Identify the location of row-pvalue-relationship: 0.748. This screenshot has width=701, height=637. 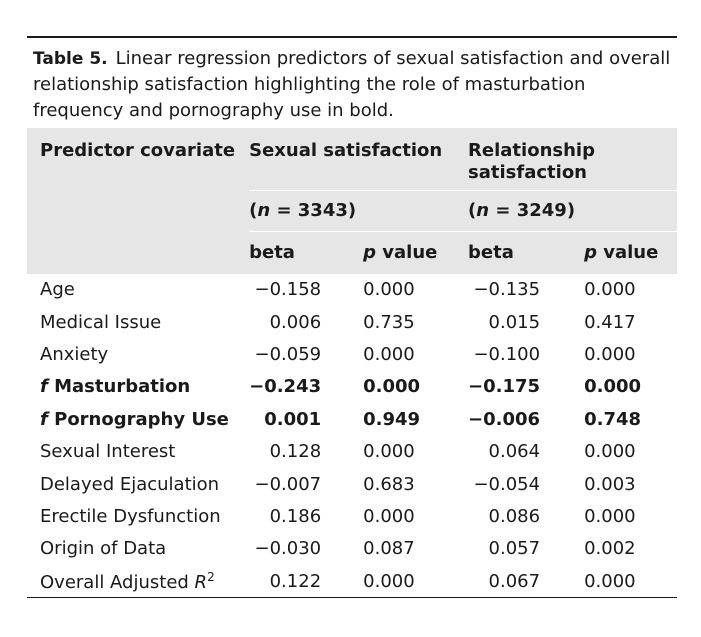
(613, 419).